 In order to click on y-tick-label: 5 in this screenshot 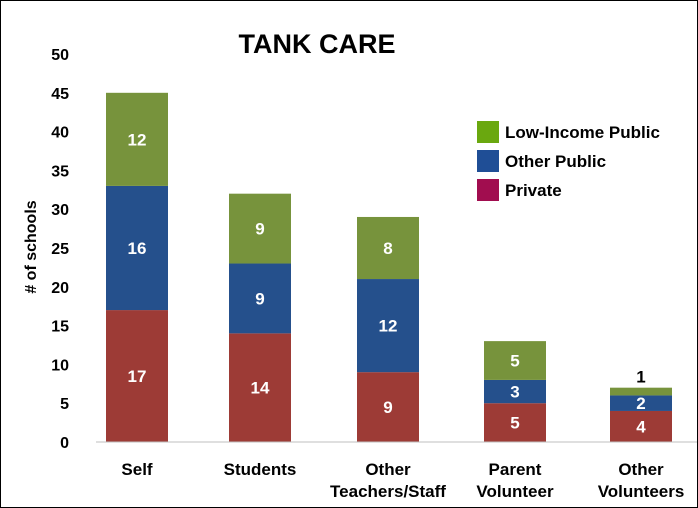, I will do `click(64, 404)`.